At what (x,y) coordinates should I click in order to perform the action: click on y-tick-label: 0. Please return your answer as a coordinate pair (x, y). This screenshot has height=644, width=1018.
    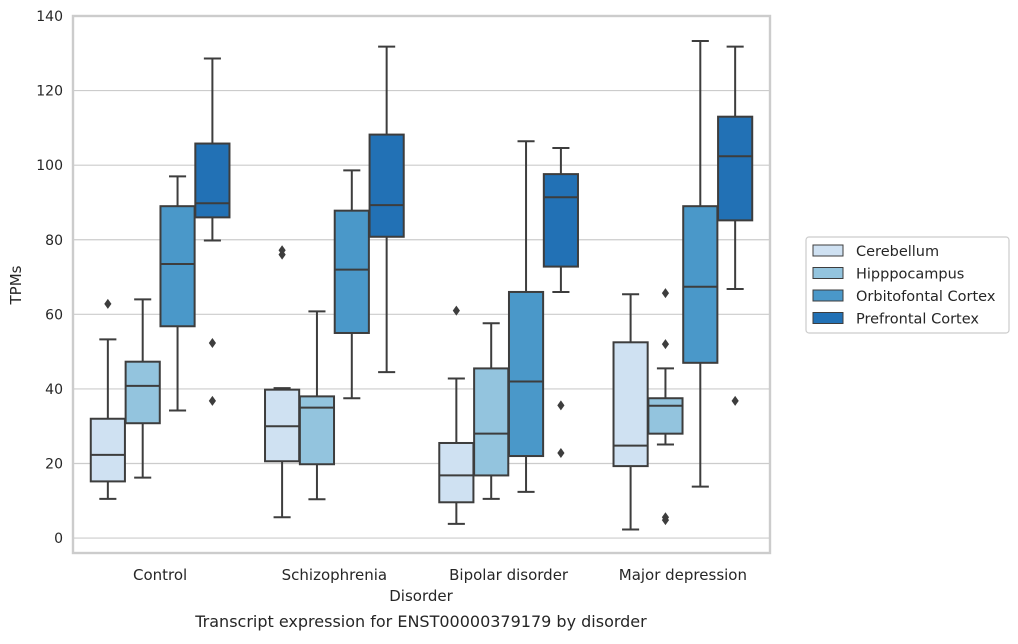
    Looking at the image, I should click on (58, 539).